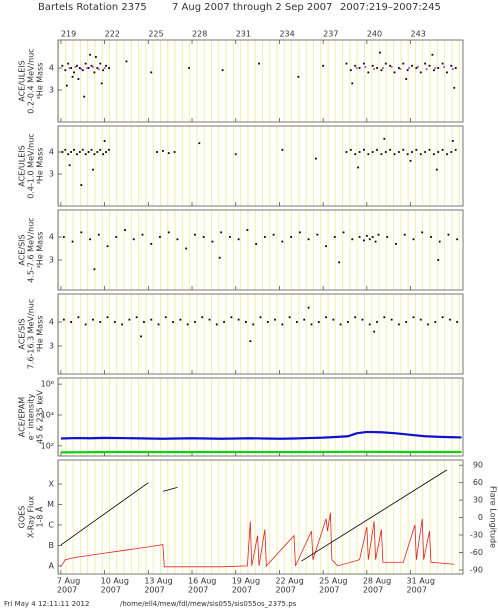  Describe the element at coordinates (31, 517) in the screenshot. I see `y-axis-label: X-Ray Flux` at that location.